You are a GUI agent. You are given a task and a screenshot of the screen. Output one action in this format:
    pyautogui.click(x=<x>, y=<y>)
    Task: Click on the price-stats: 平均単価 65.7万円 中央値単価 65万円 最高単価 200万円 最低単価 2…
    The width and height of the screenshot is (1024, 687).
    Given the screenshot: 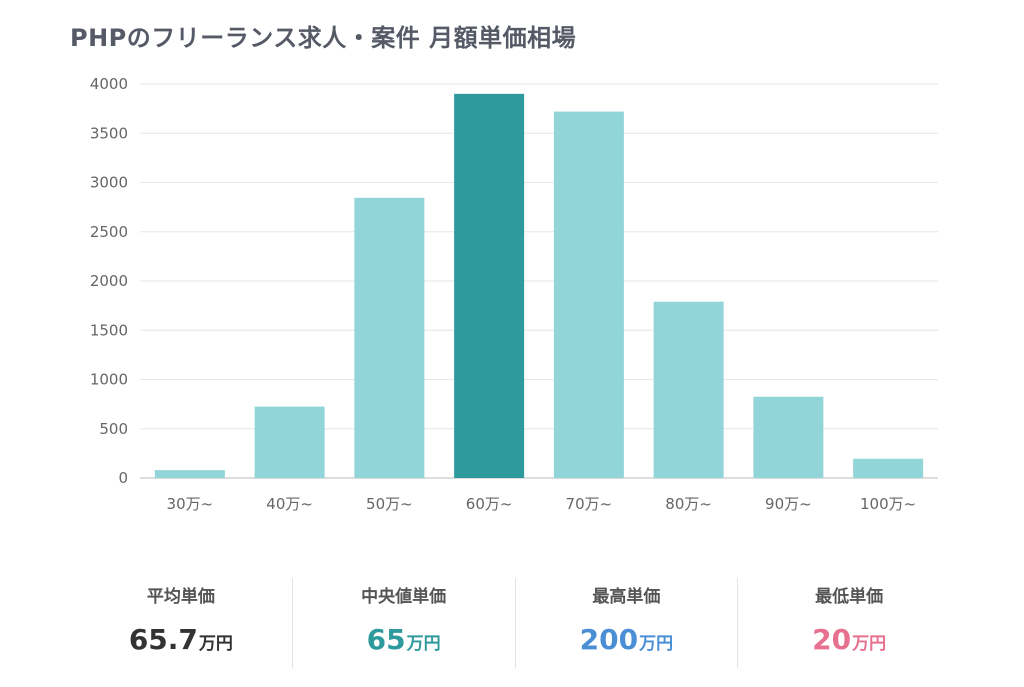 What is the action you would take?
    pyautogui.click(x=515, y=623)
    